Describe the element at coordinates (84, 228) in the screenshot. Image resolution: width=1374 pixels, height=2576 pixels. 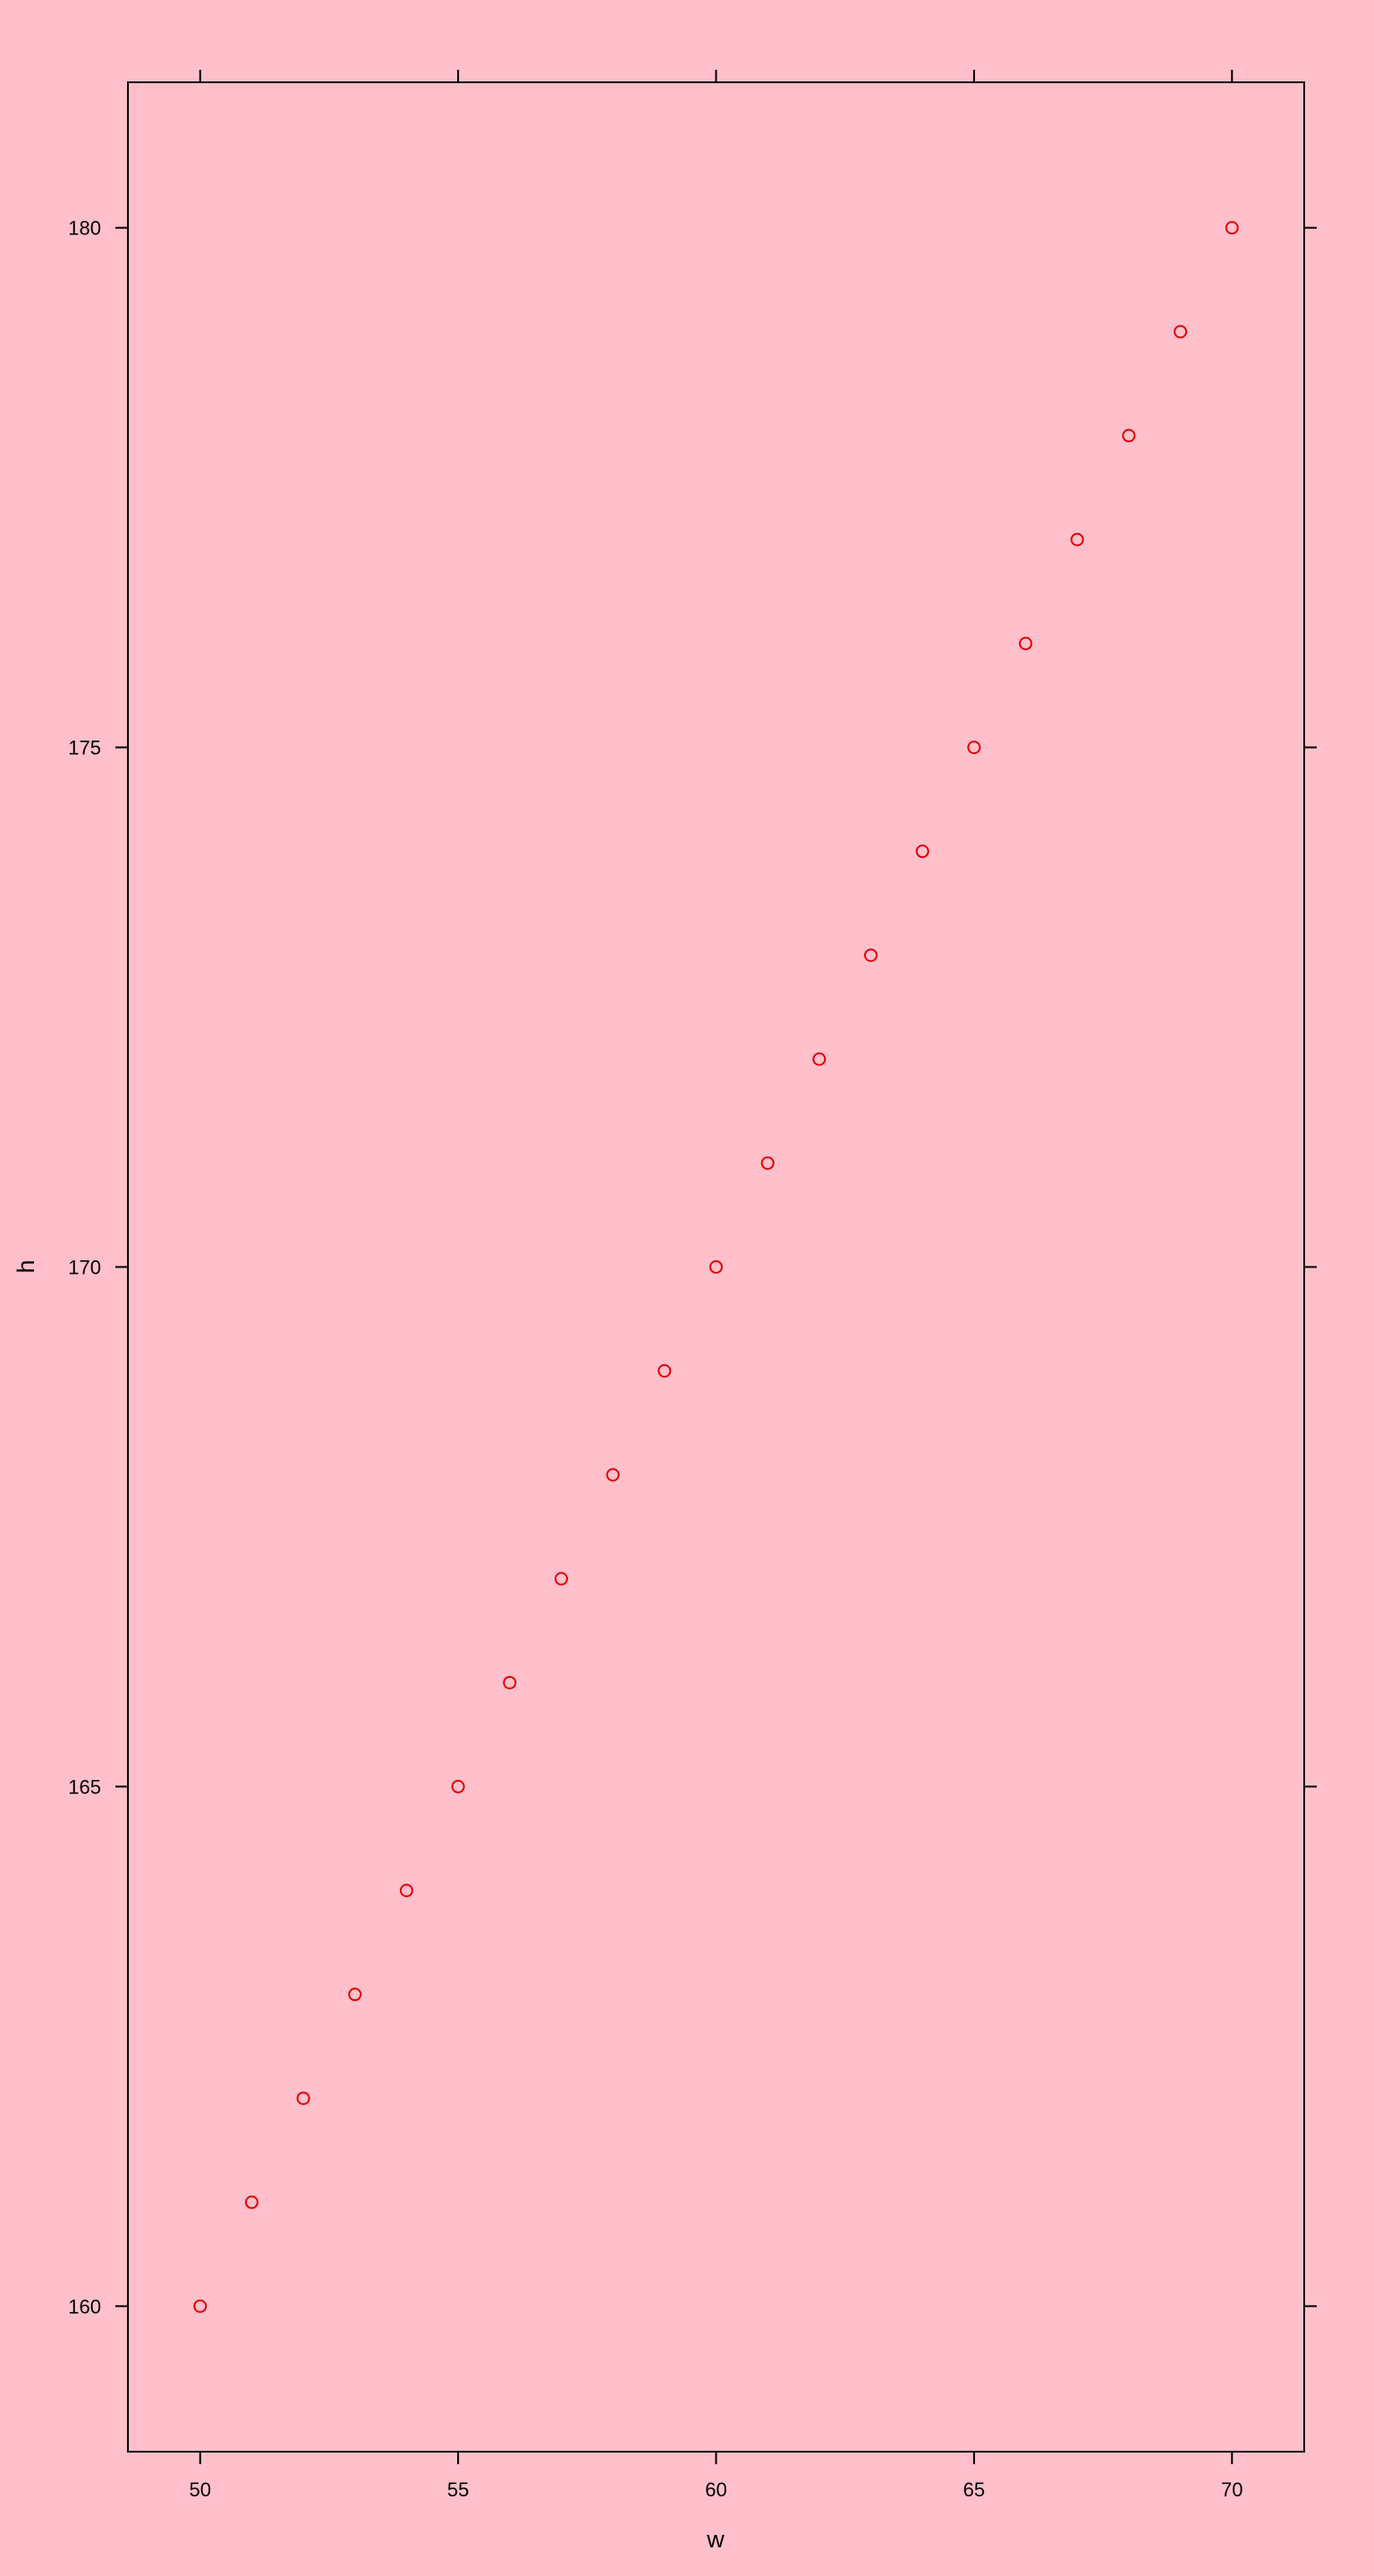
I see `y-tick-label: 180` at that location.